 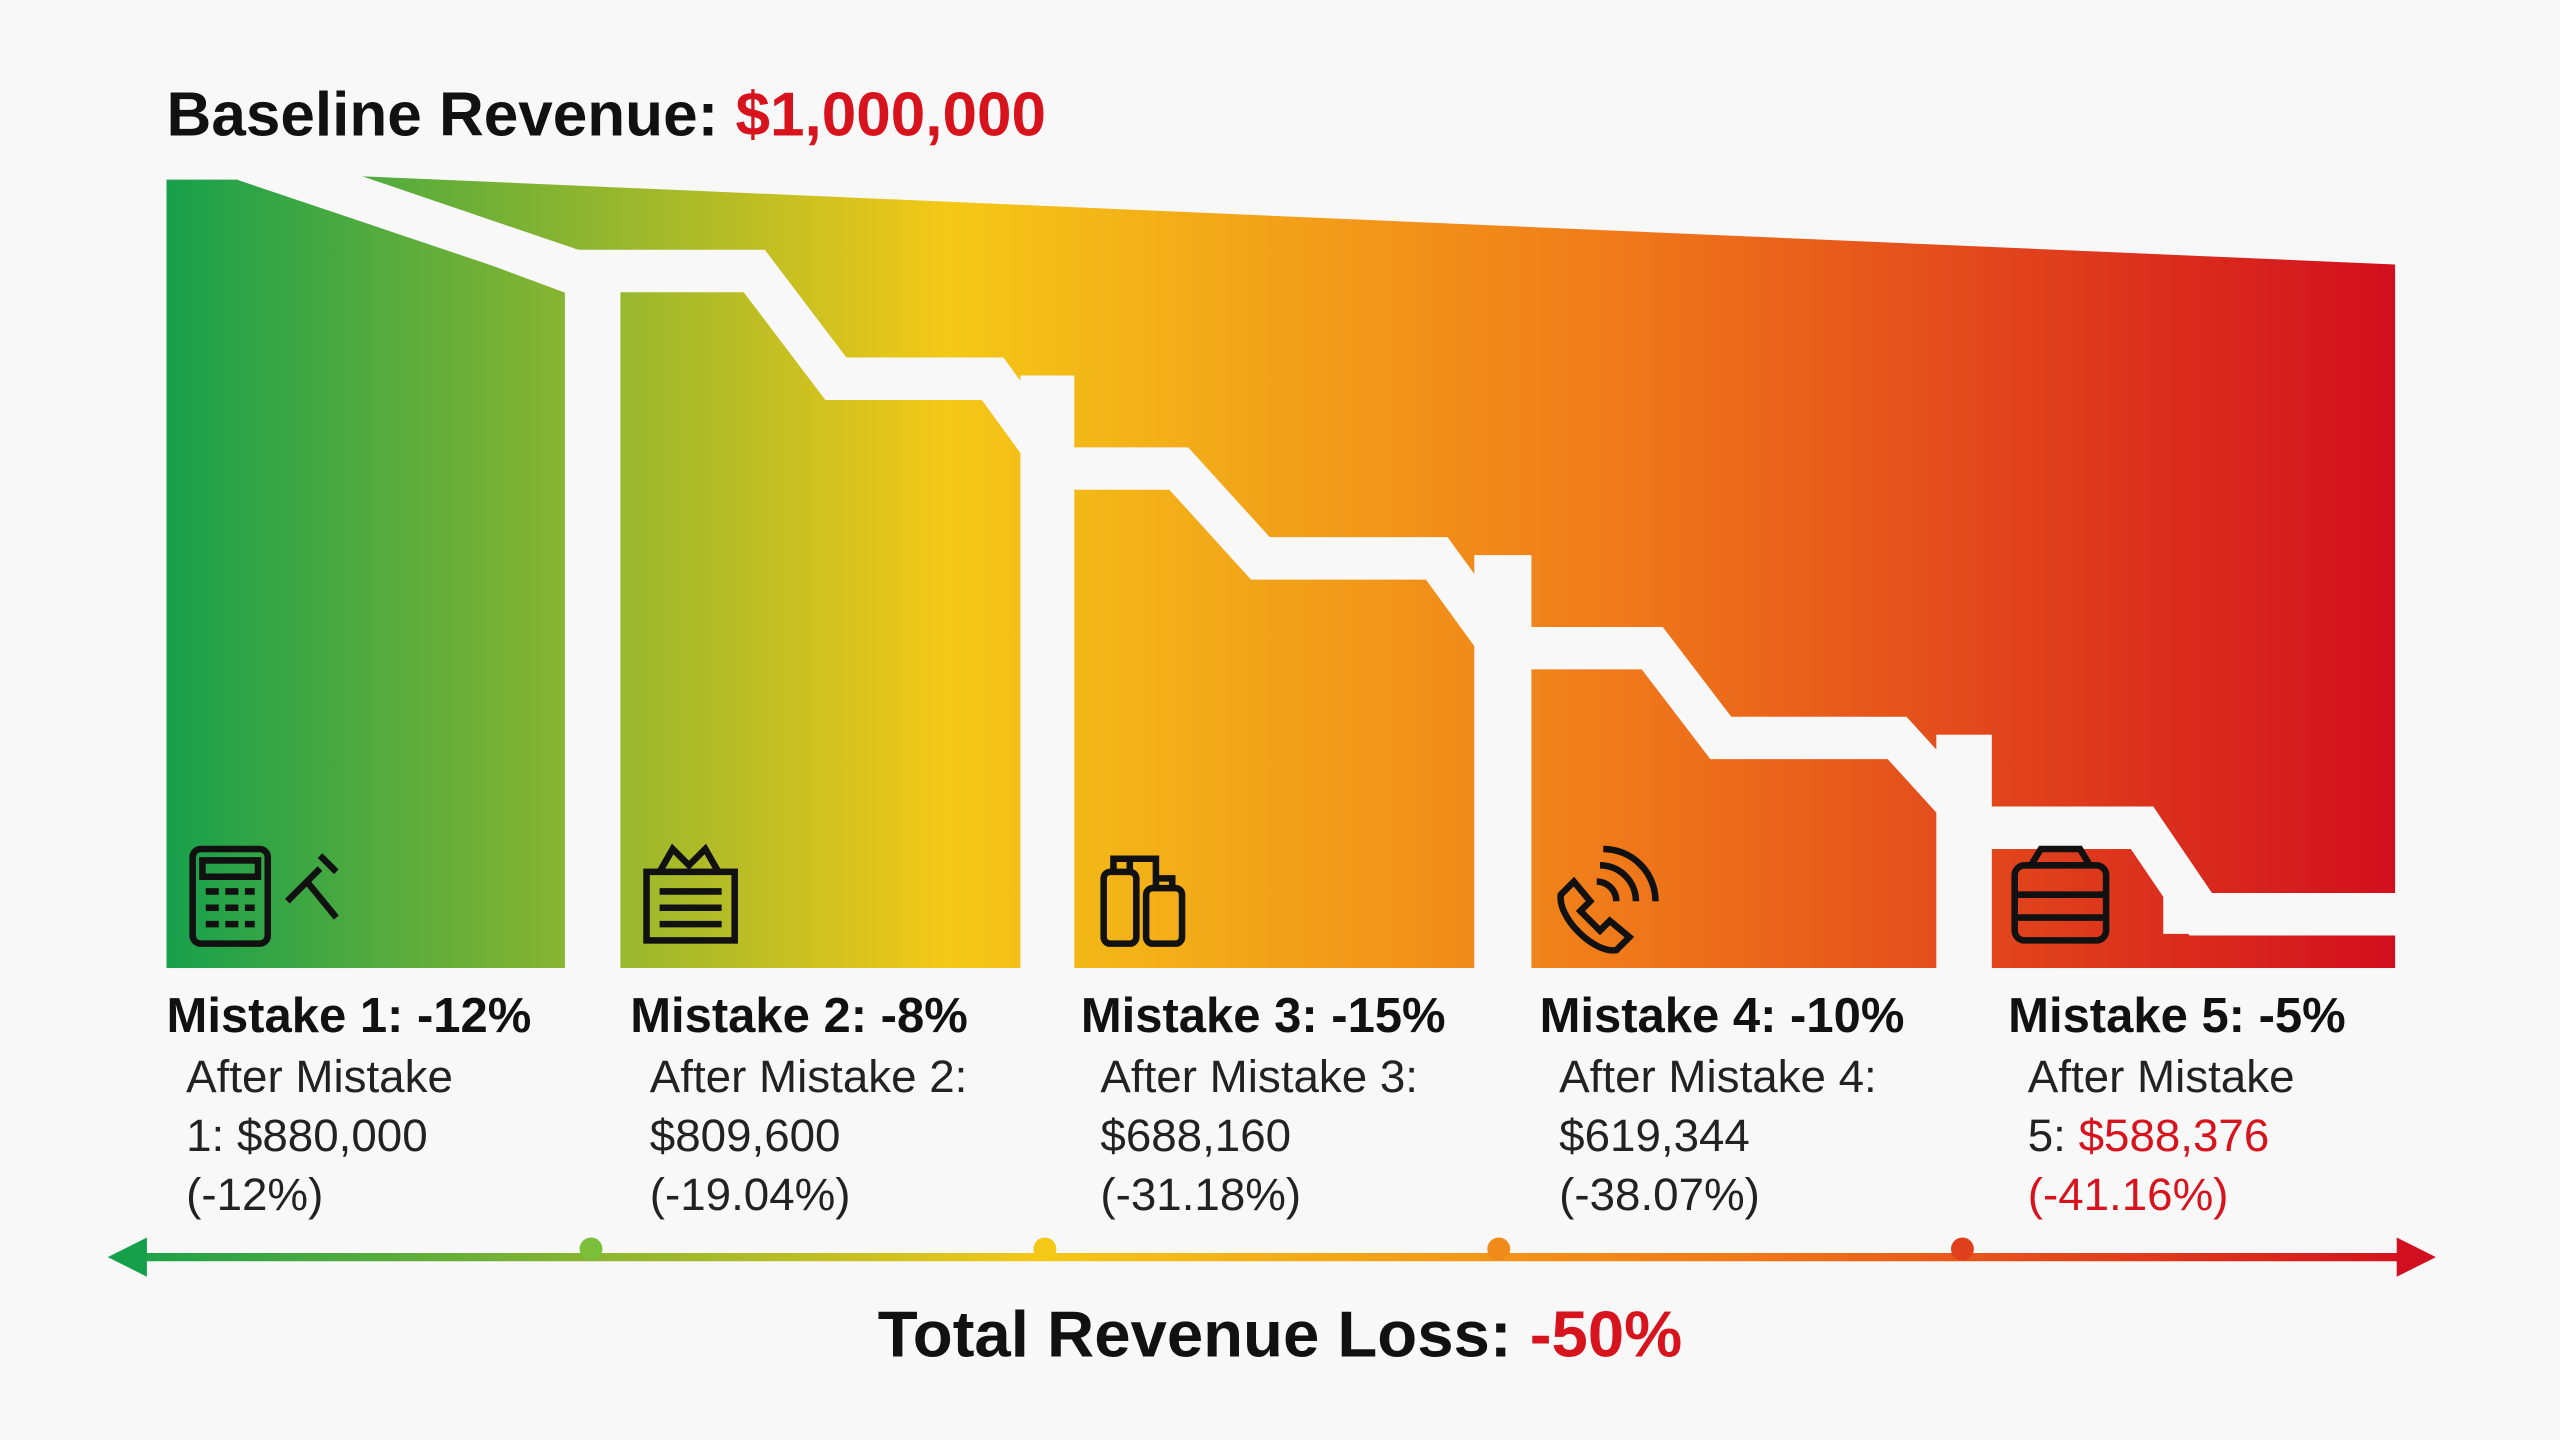 I want to click on step-title: Mistake 3: -15%, so click(x=1263, y=1016).